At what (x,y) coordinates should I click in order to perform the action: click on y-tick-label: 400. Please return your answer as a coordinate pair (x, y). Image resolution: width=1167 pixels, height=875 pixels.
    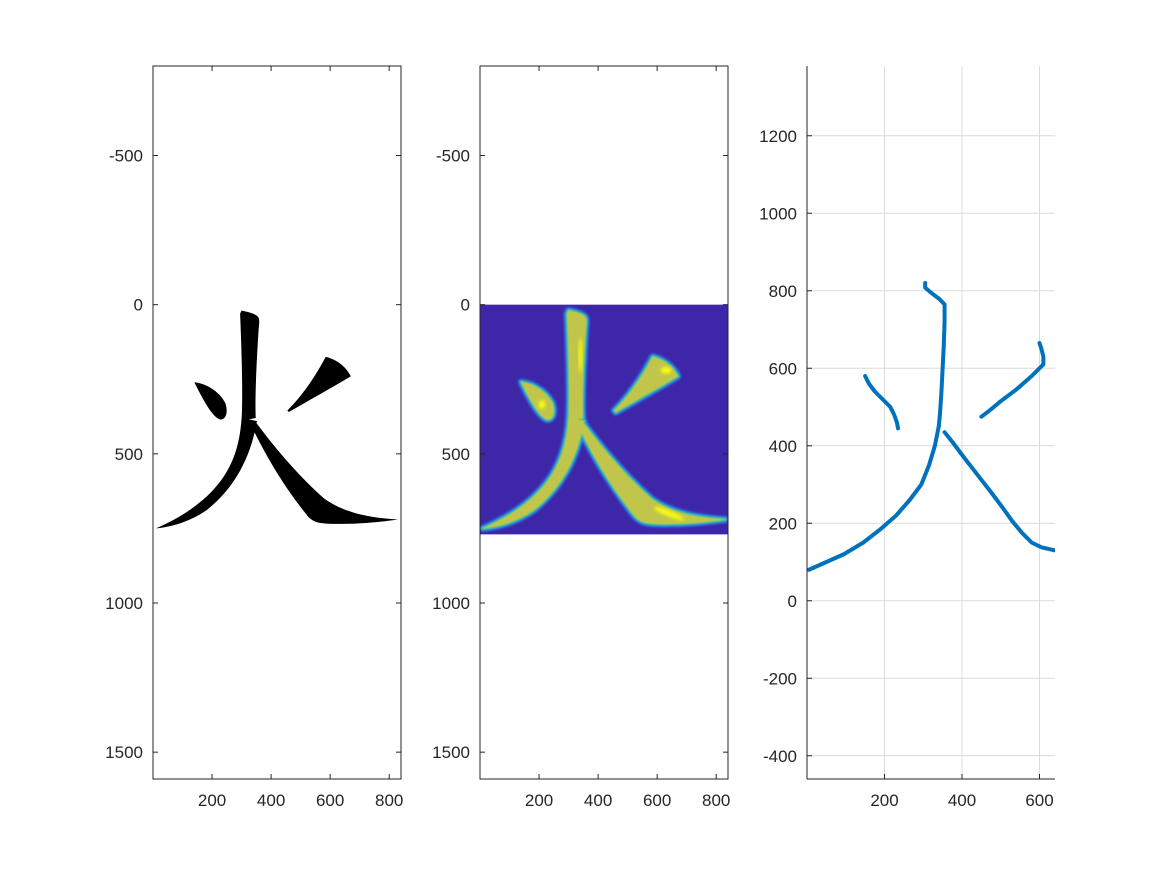
    Looking at the image, I should click on (783, 446).